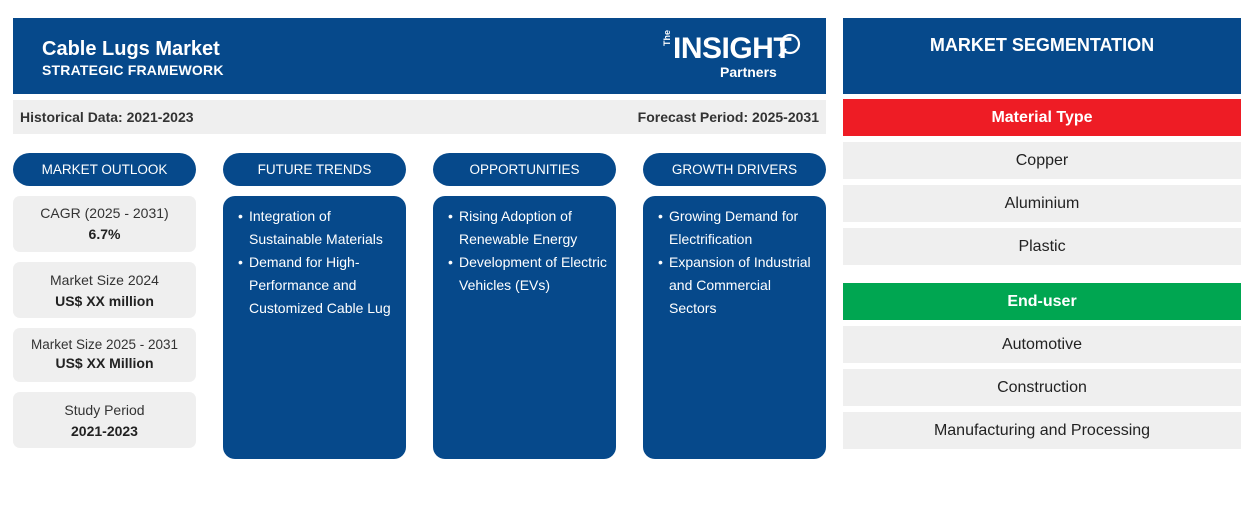 This screenshot has width=1254, height=530. Describe the element at coordinates (732, 48) in the screenshot. I see `logo-insight-text: INSIGHT` at that location.